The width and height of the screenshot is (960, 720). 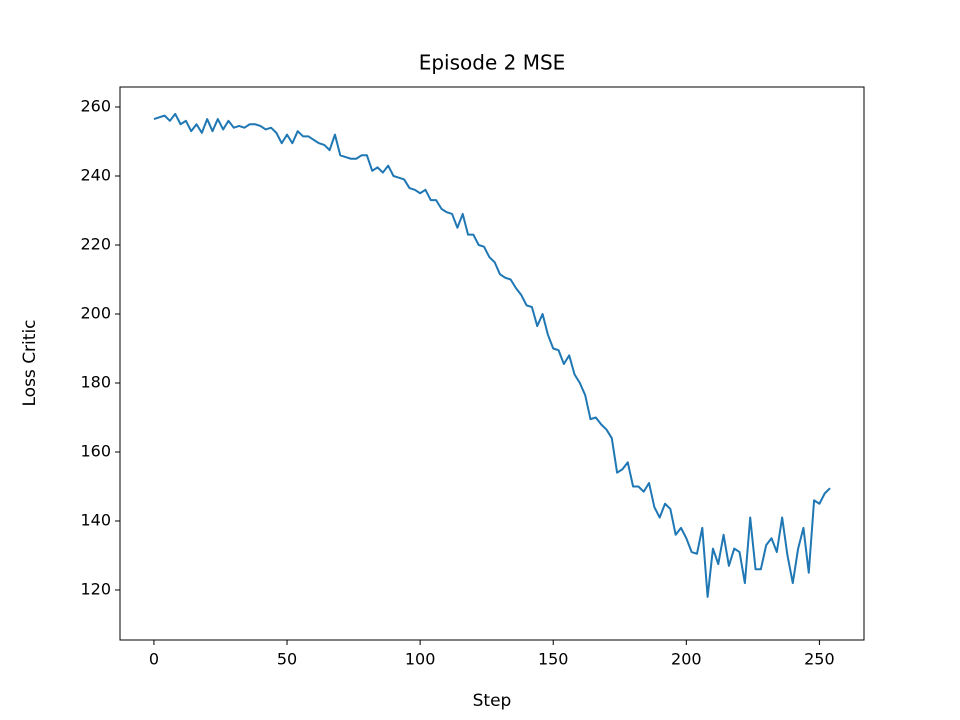 I want to click on y-axis-label: Loss Critic, so click(x=30, y=362).